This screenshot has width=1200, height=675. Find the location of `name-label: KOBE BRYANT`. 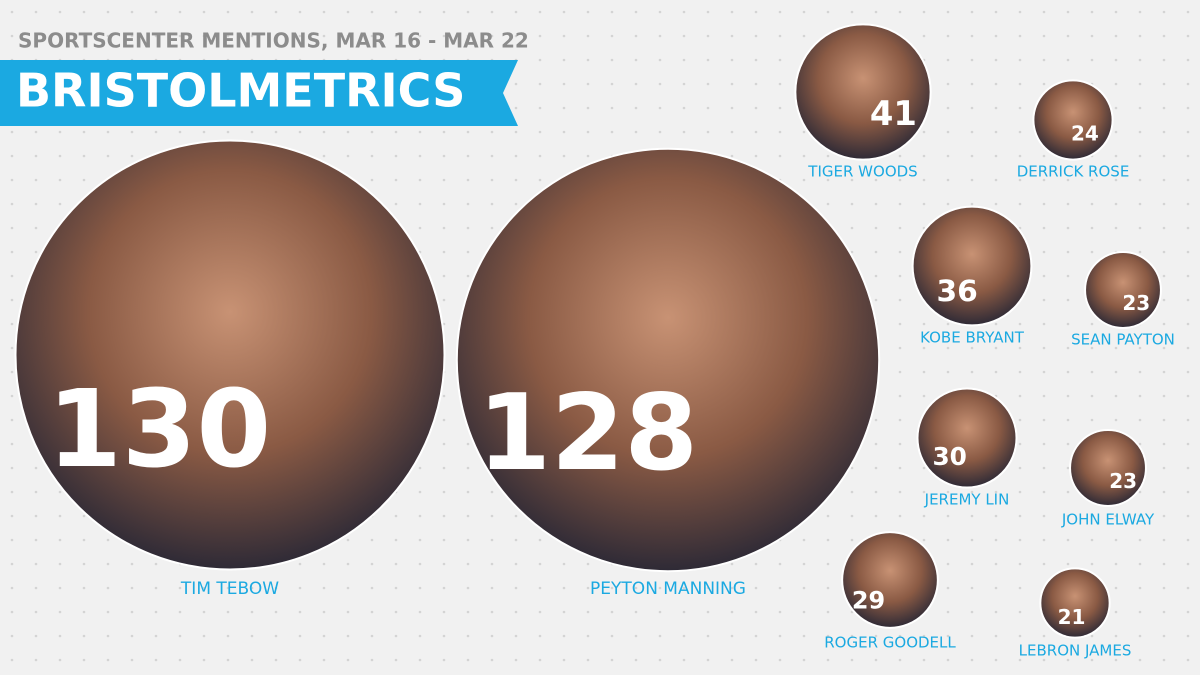

name-label: KOBE BRYANT is located at coordinates (972, 338).